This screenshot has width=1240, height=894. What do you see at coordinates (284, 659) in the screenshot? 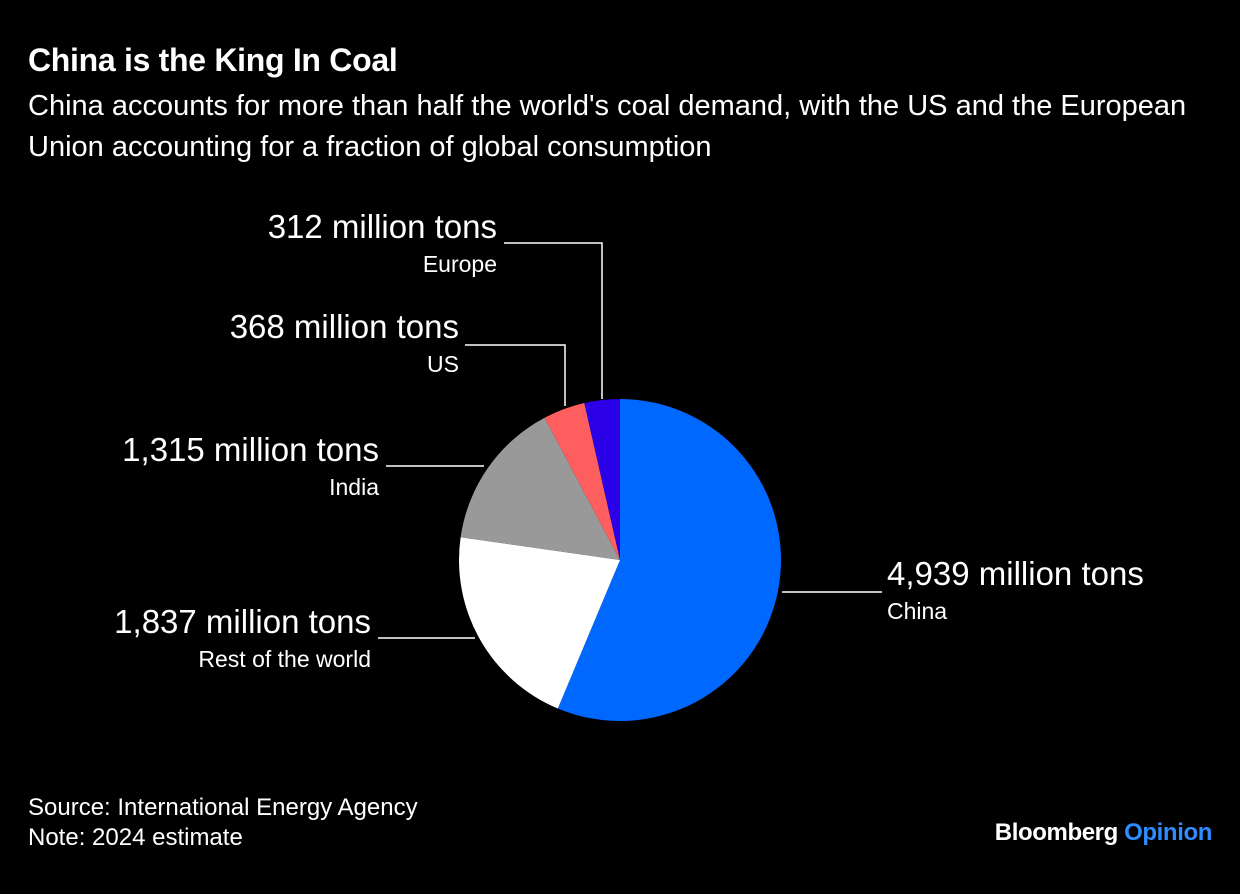
I see `category-label-rest-of-the-world: Rest of the world` at bounding box center [284, 659].